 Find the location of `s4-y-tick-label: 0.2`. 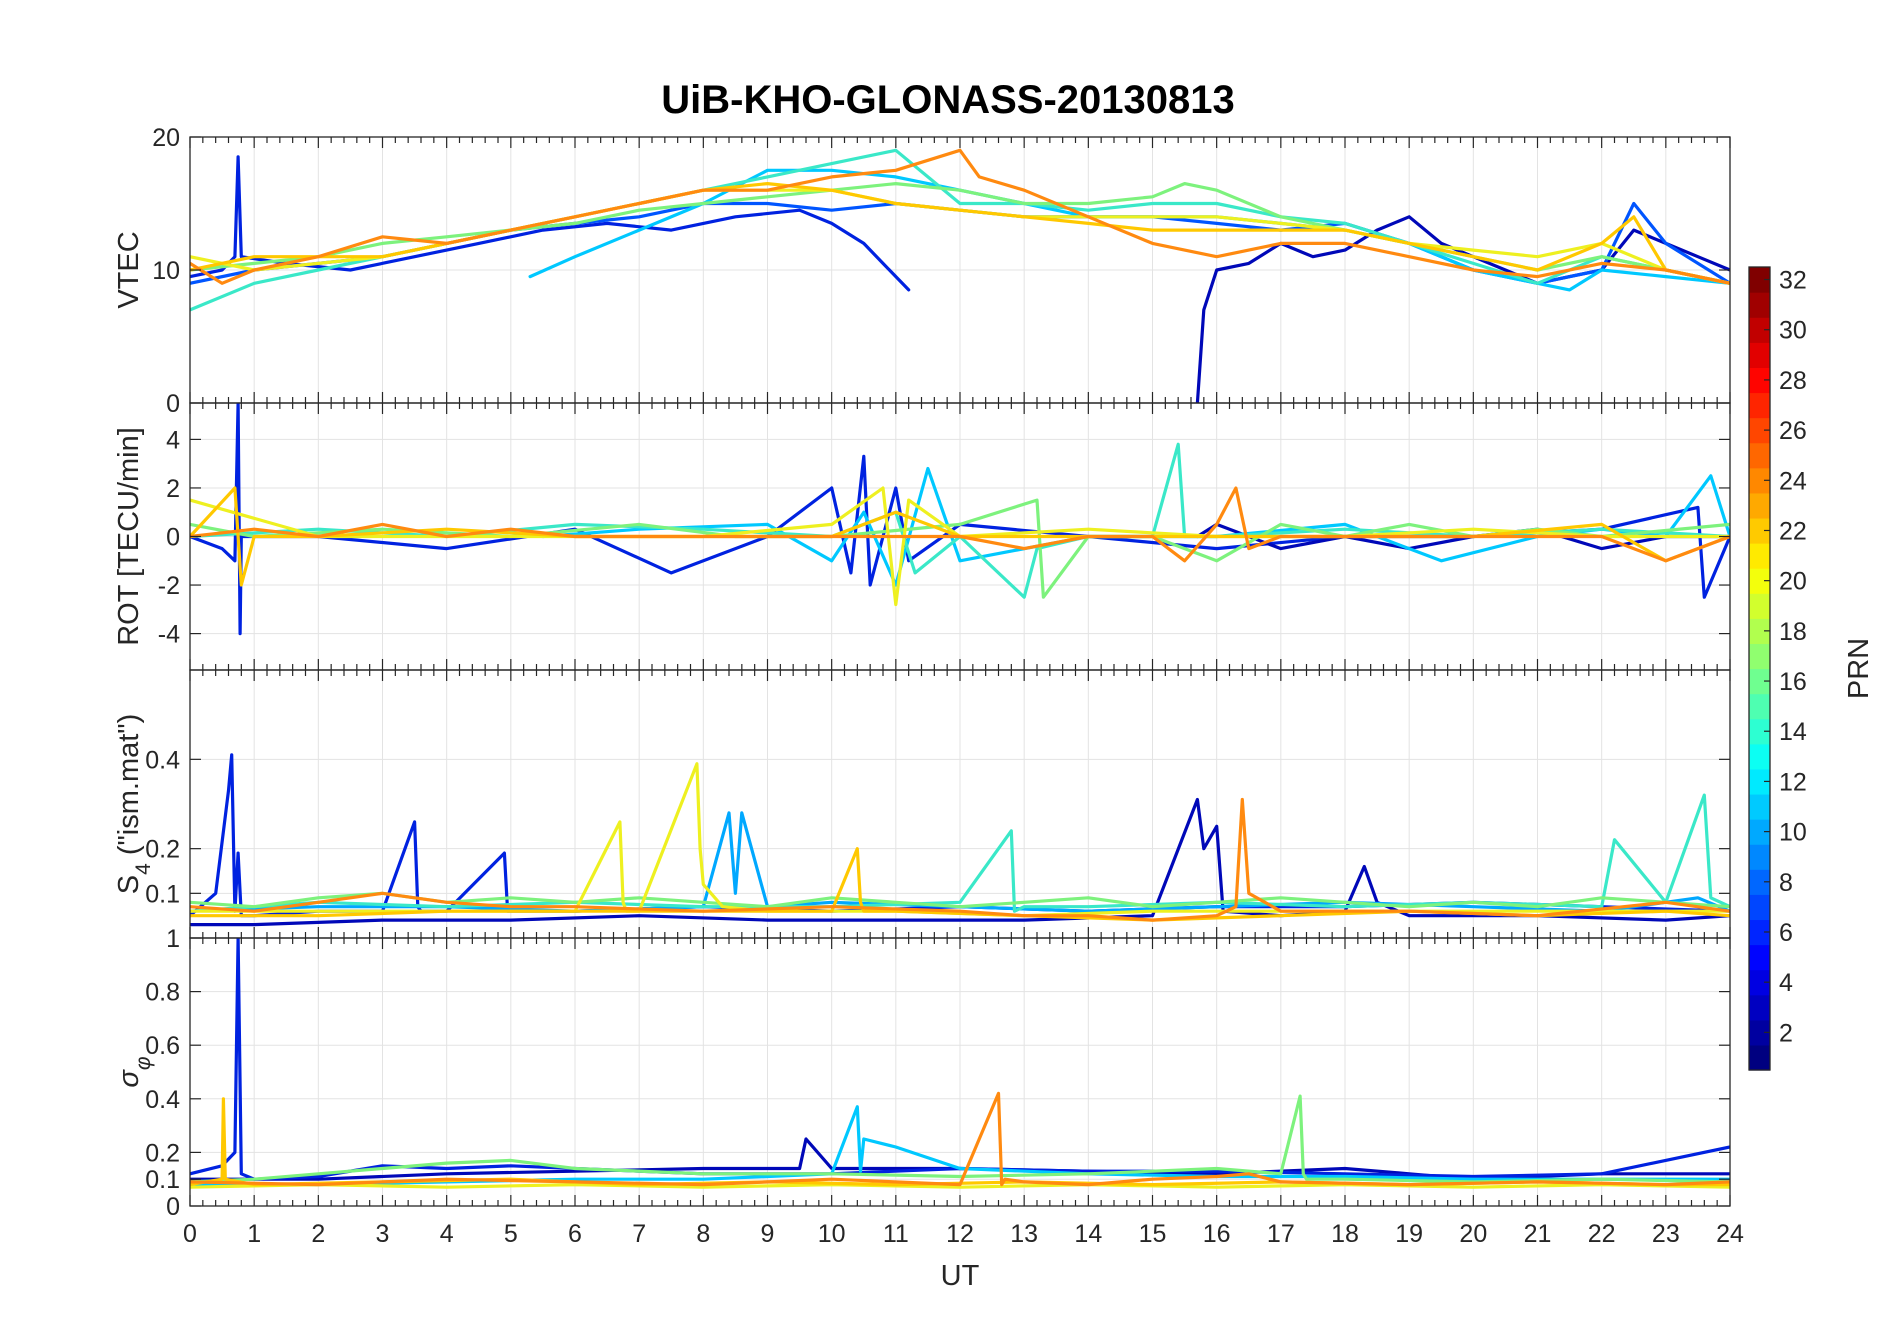

s4-y-tick-label: 0.2 is located at coordinates (162, 850).